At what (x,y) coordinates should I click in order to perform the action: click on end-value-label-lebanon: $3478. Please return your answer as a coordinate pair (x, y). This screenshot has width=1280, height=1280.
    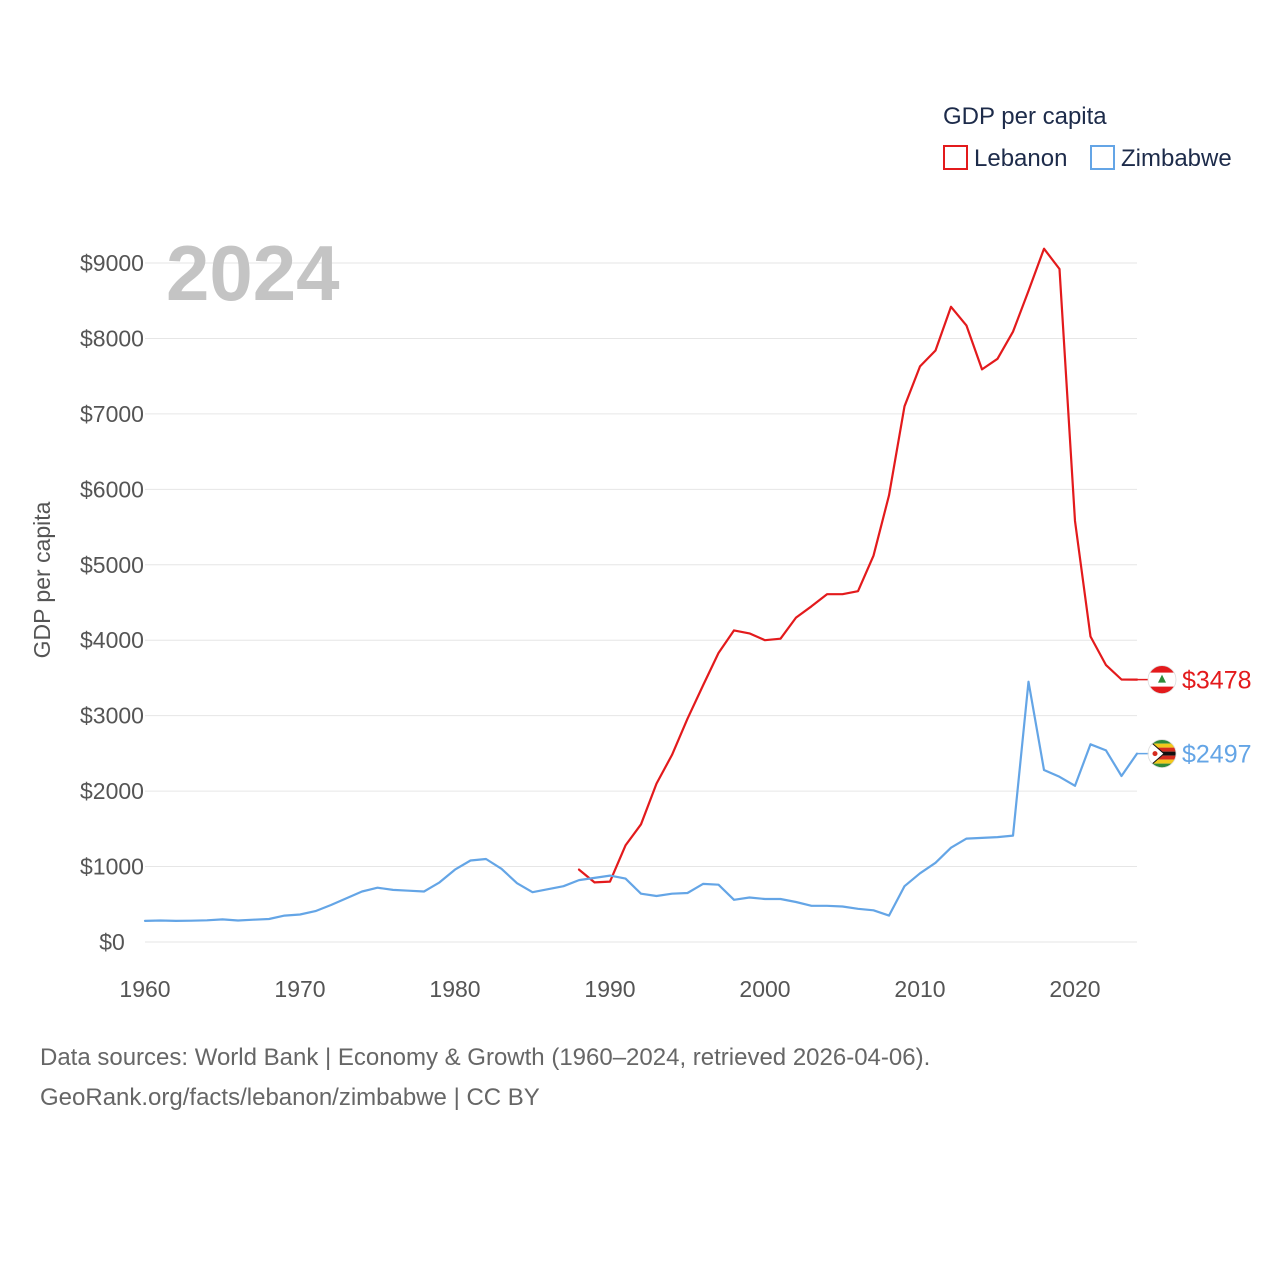
    Looking at the image, I should click on (1217, 681).